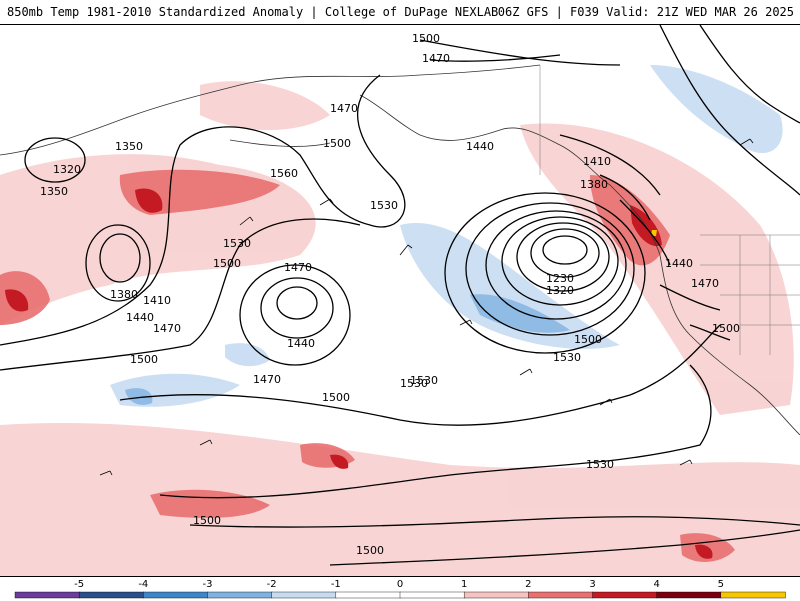 This screenshot has width=800, height=601. Describe the element at coordinates (284, 173) in the screenshot. I see `contour-label: 1560` at that location.